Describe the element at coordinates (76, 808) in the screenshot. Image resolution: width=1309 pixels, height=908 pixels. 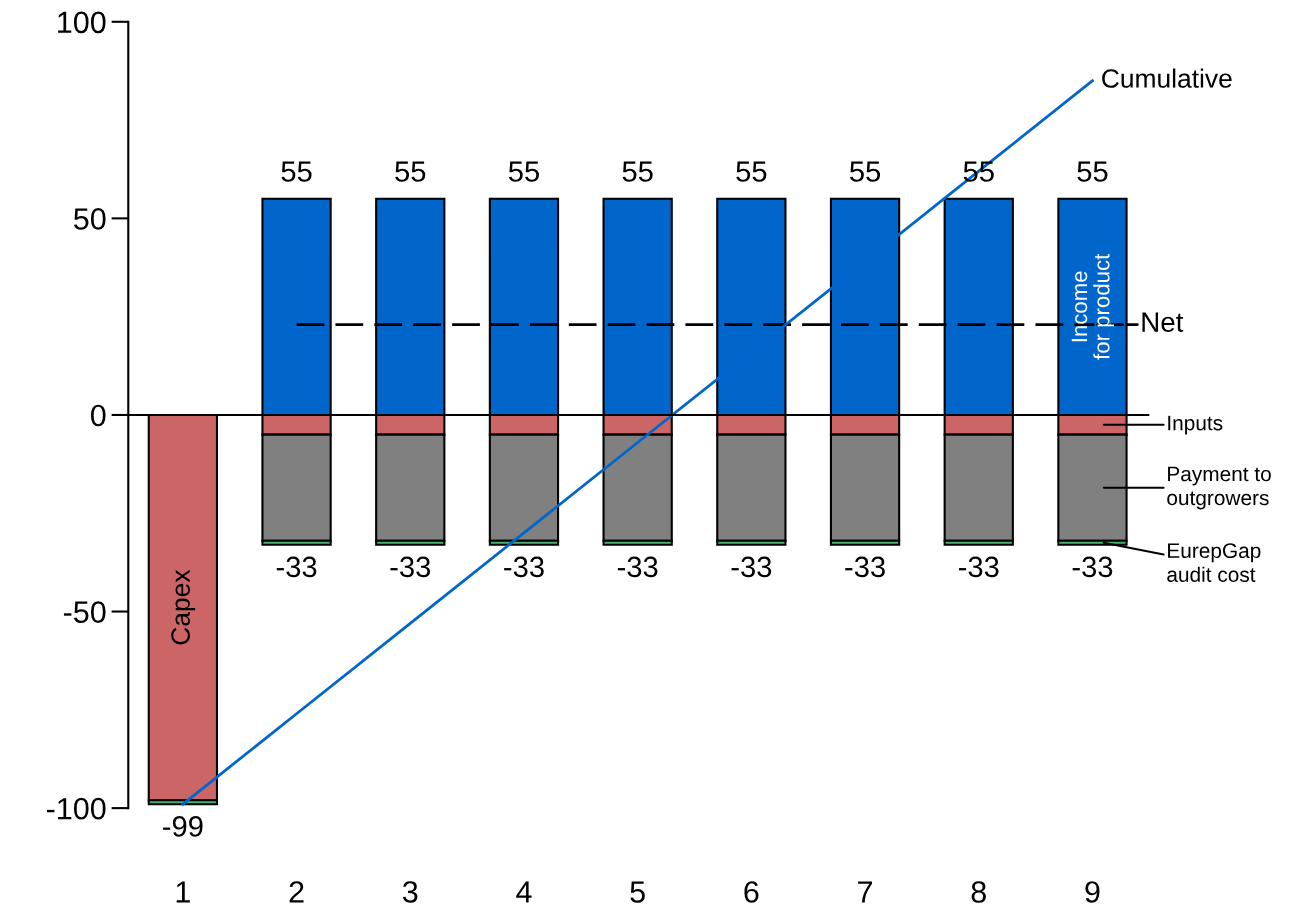
I see `y-tick-label: -100` at that location.